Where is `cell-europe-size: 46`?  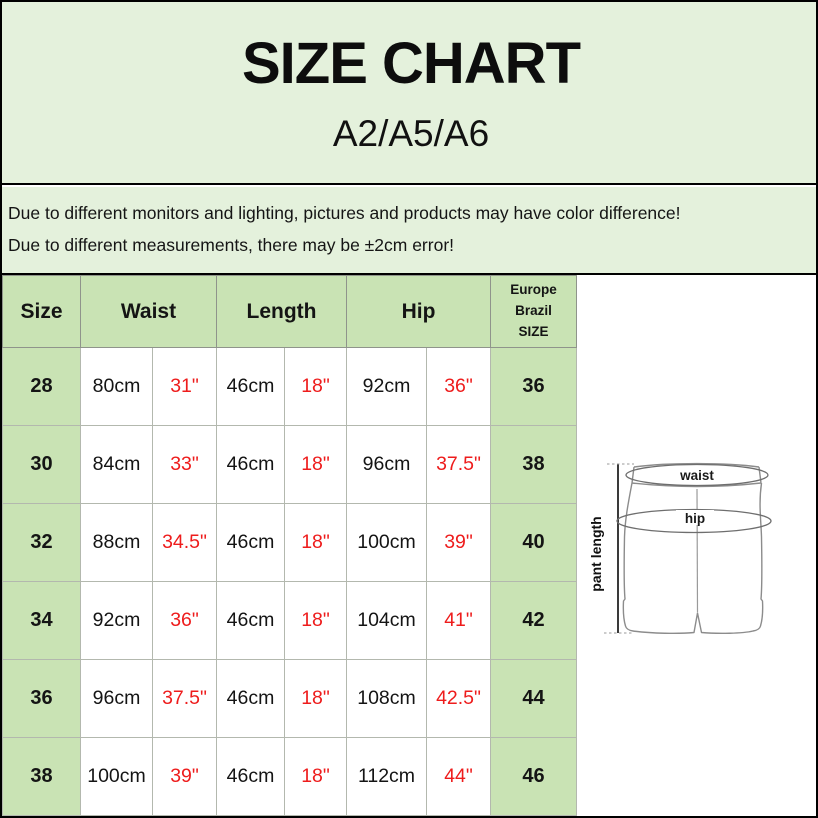
cell-europe-size: 46 is located at coordinates (533, 776).